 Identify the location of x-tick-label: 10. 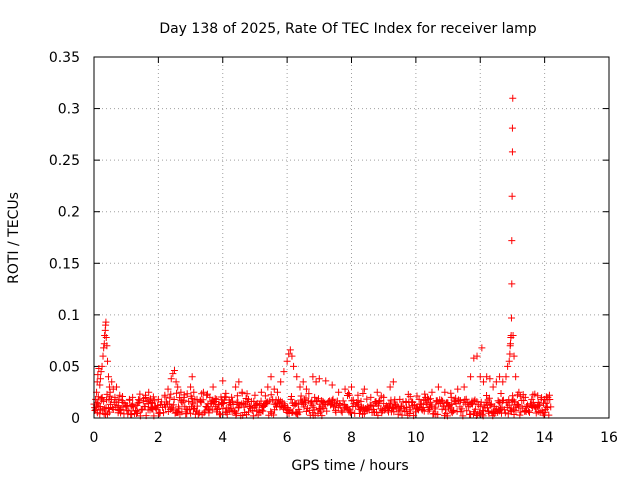
(416, 438).